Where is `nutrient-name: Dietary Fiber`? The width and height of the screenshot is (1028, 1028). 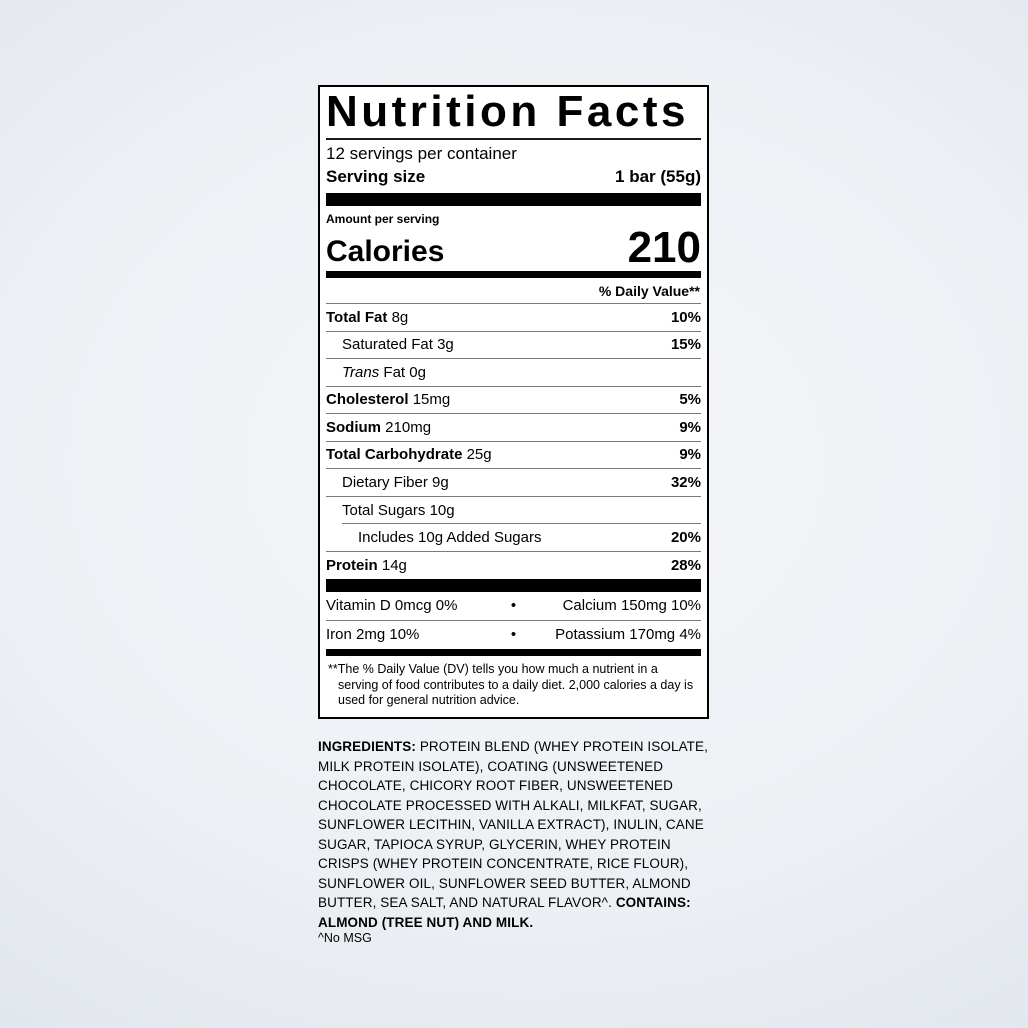 nutrient-name: Dietary Fiber is located at coordinates (385, 482).